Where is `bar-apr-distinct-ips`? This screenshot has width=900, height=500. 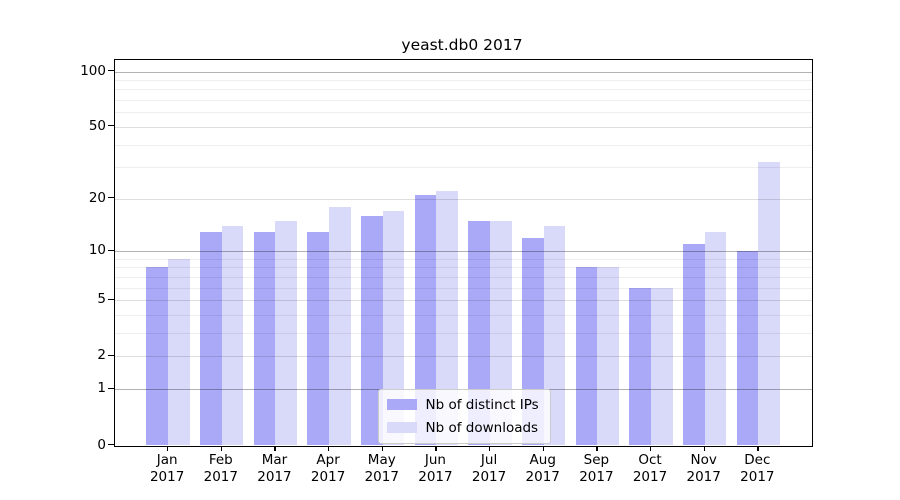 bar-apr-distinct-ips is located at coordinates (318, 338).